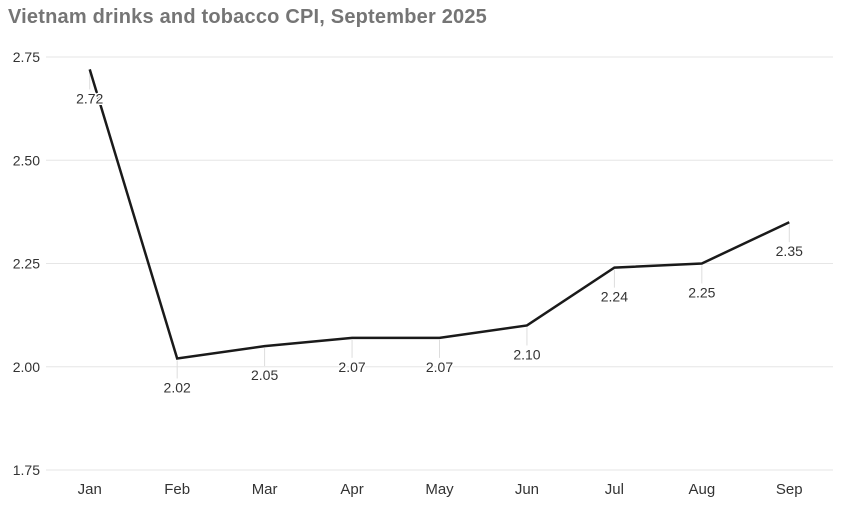 This screenshot has height=505, width=850. I want to click on data-label: 2.25, so click(701, 293).